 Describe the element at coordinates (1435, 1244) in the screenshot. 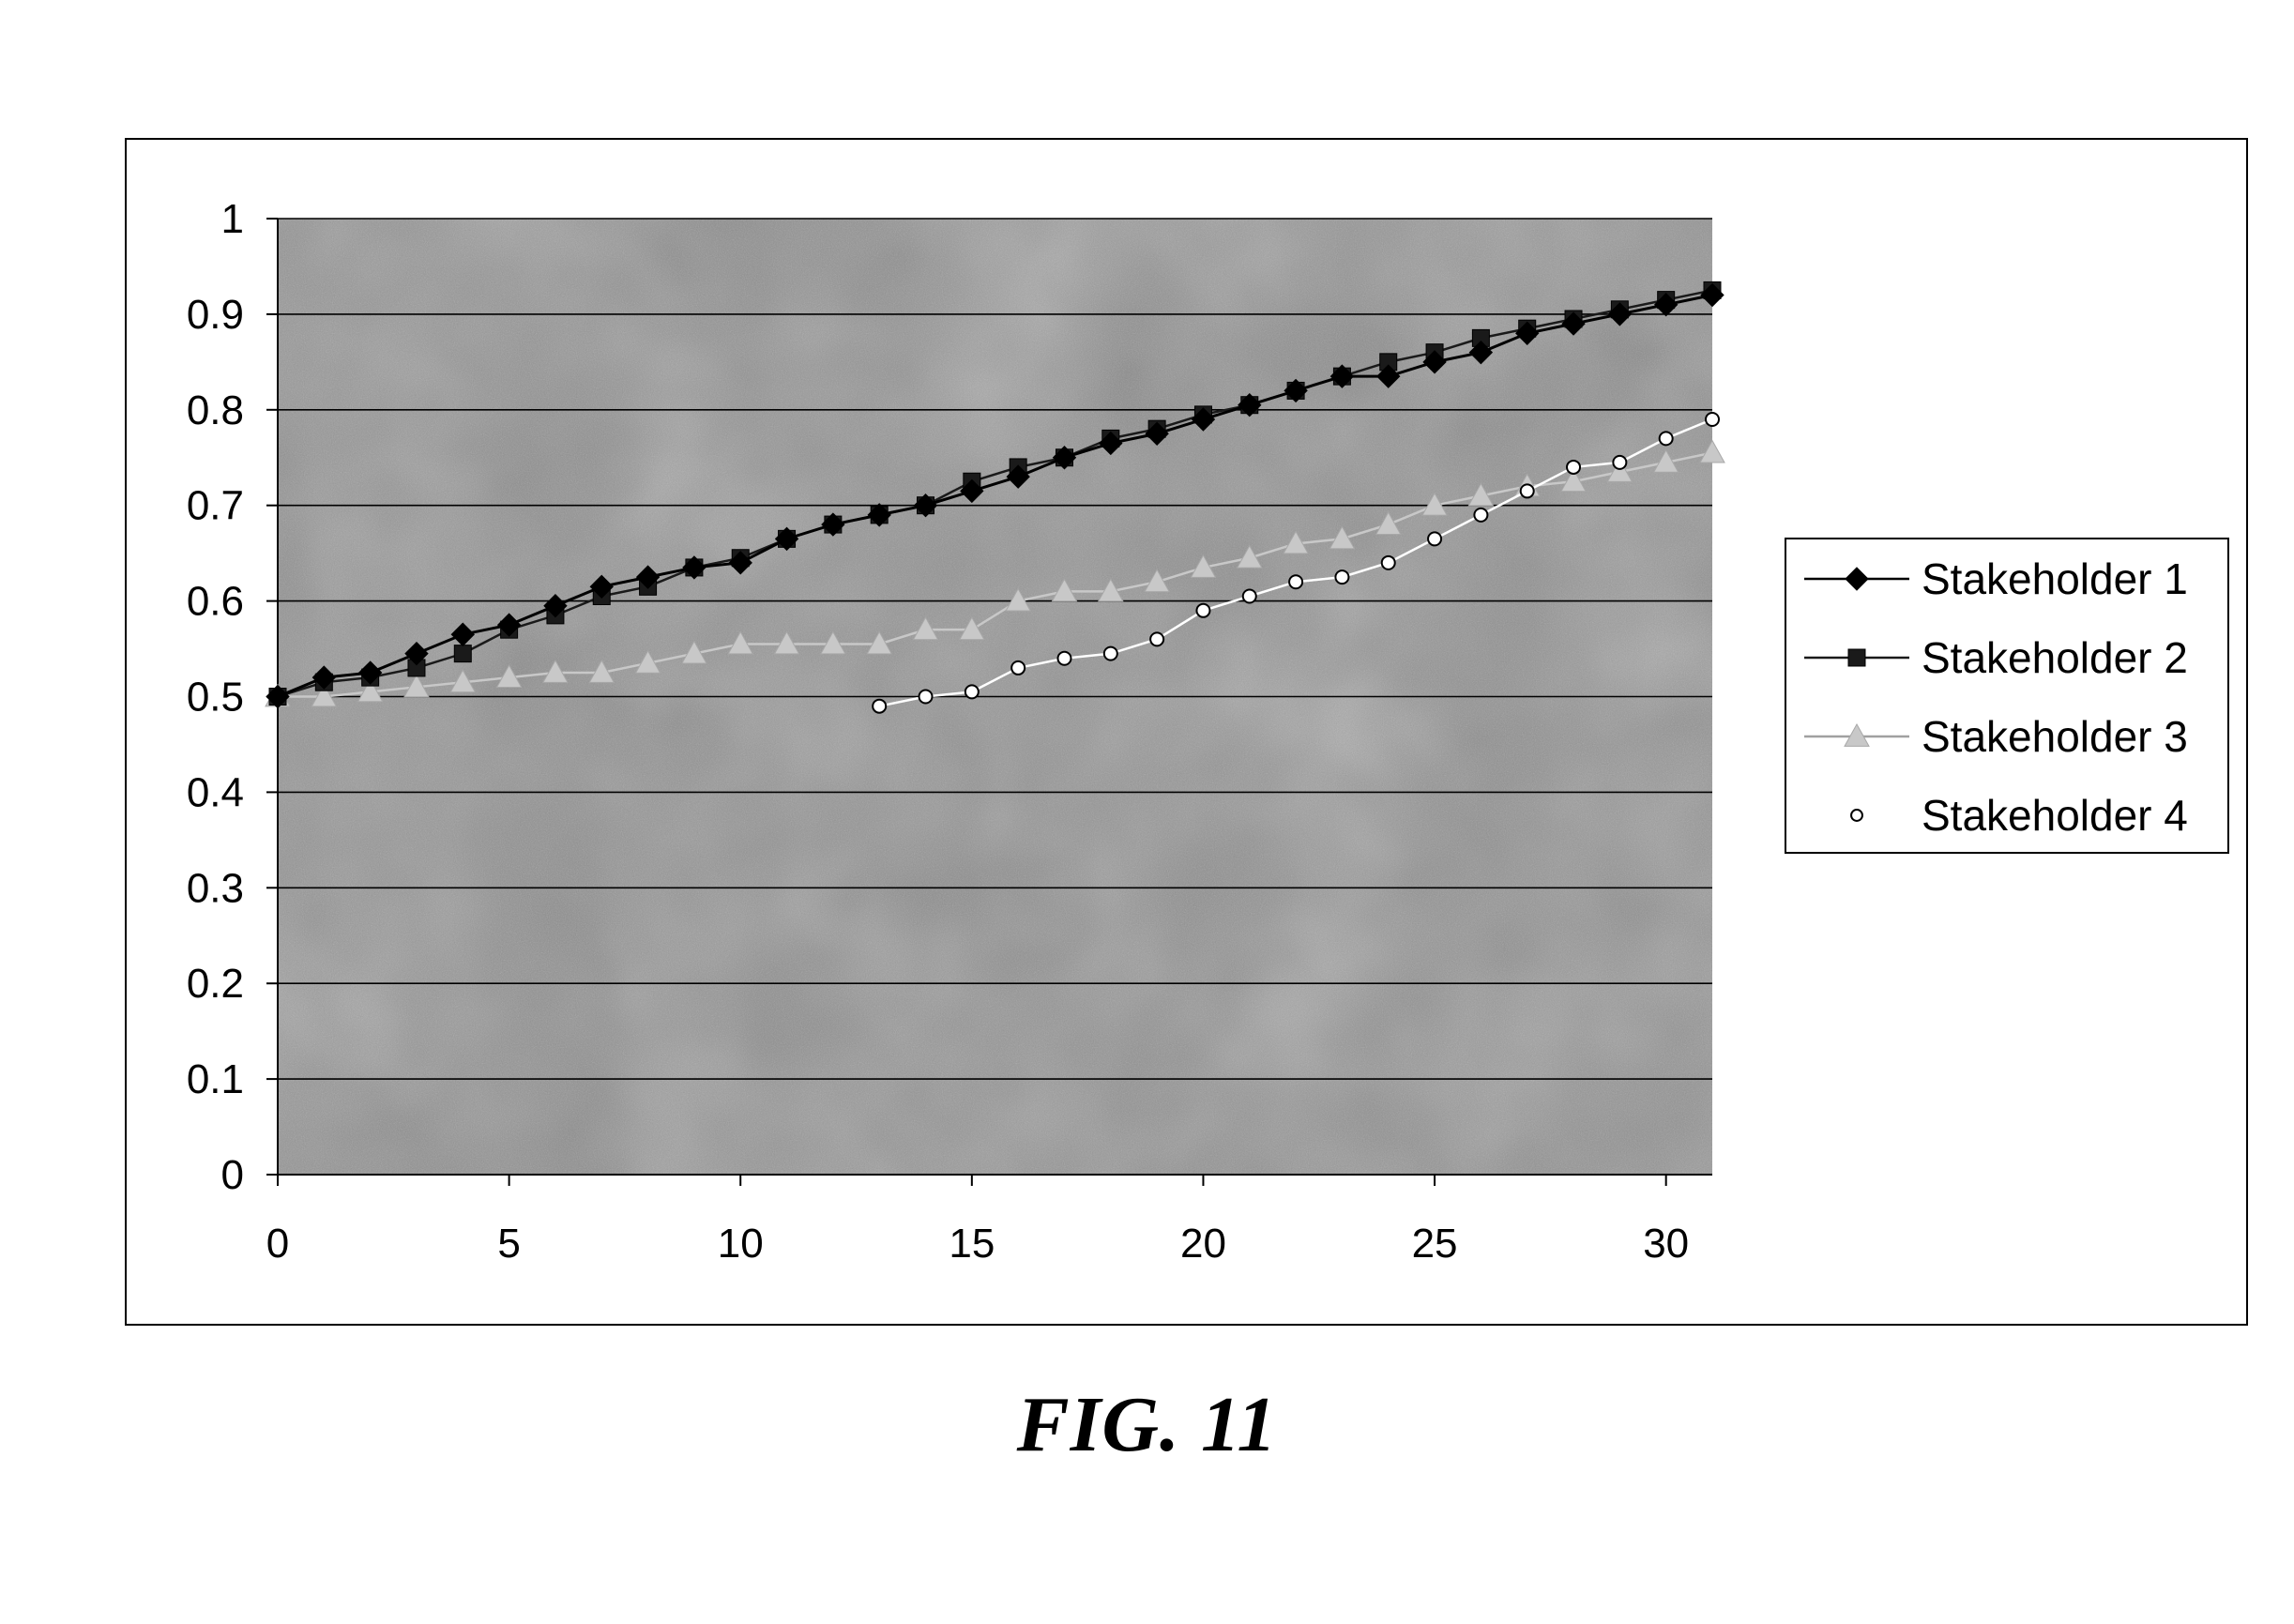

I see `x-tick-label: 25` at that location.